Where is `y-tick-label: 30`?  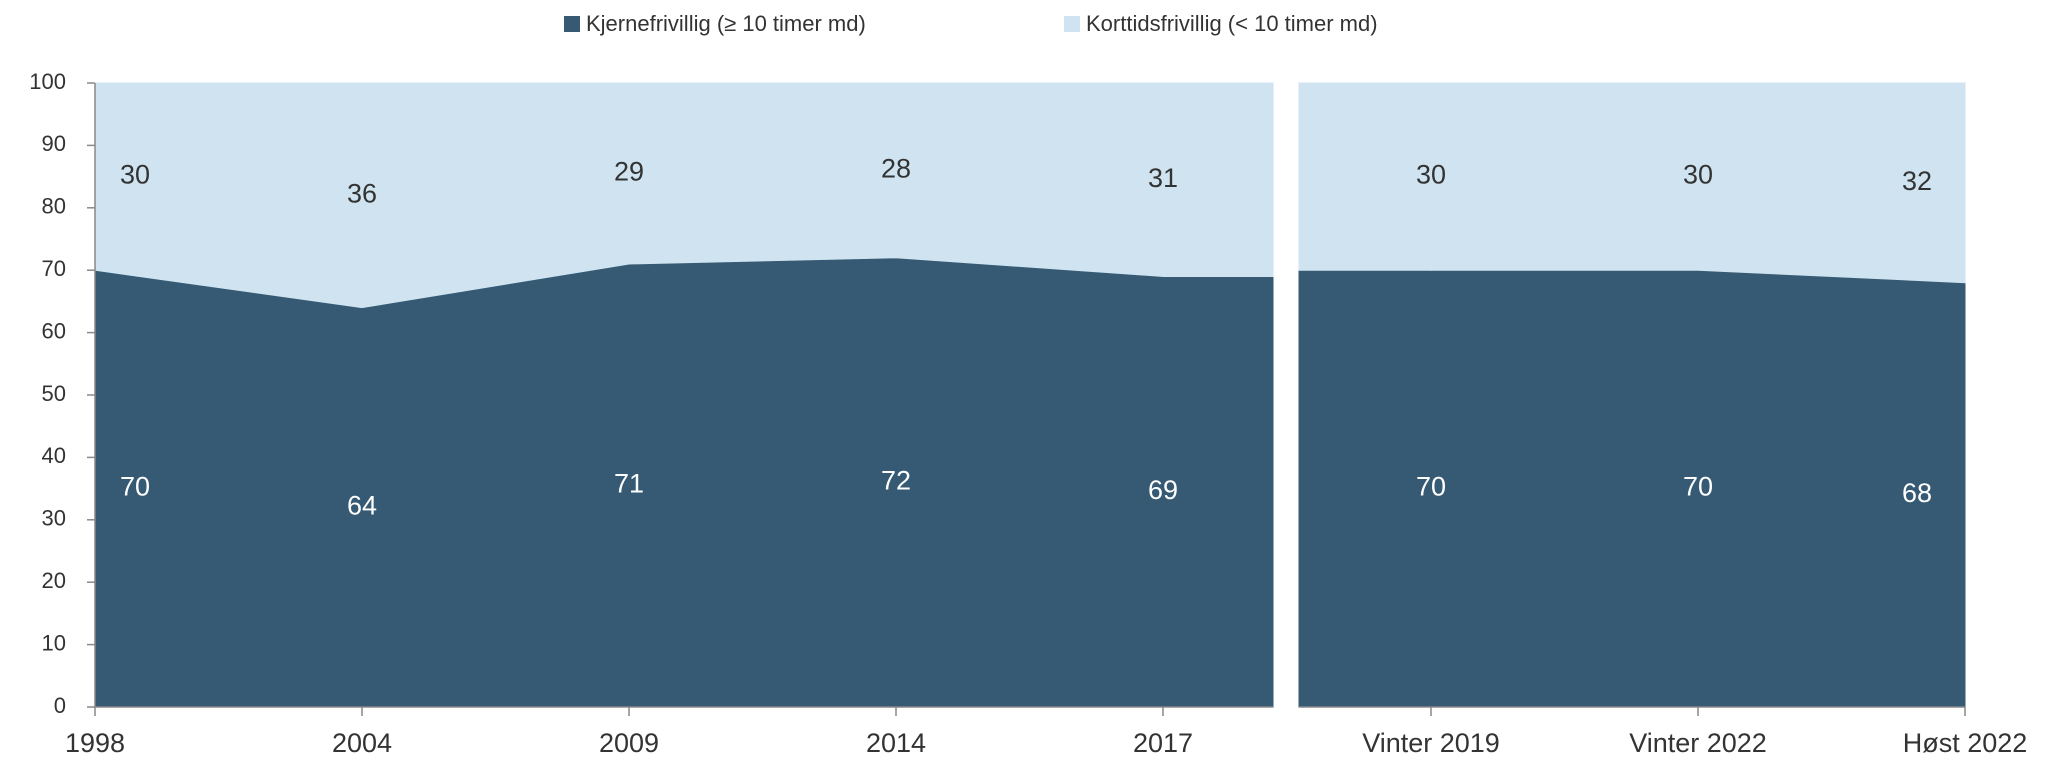
y-tick-label: 30 is located at coordinates (54, 518).